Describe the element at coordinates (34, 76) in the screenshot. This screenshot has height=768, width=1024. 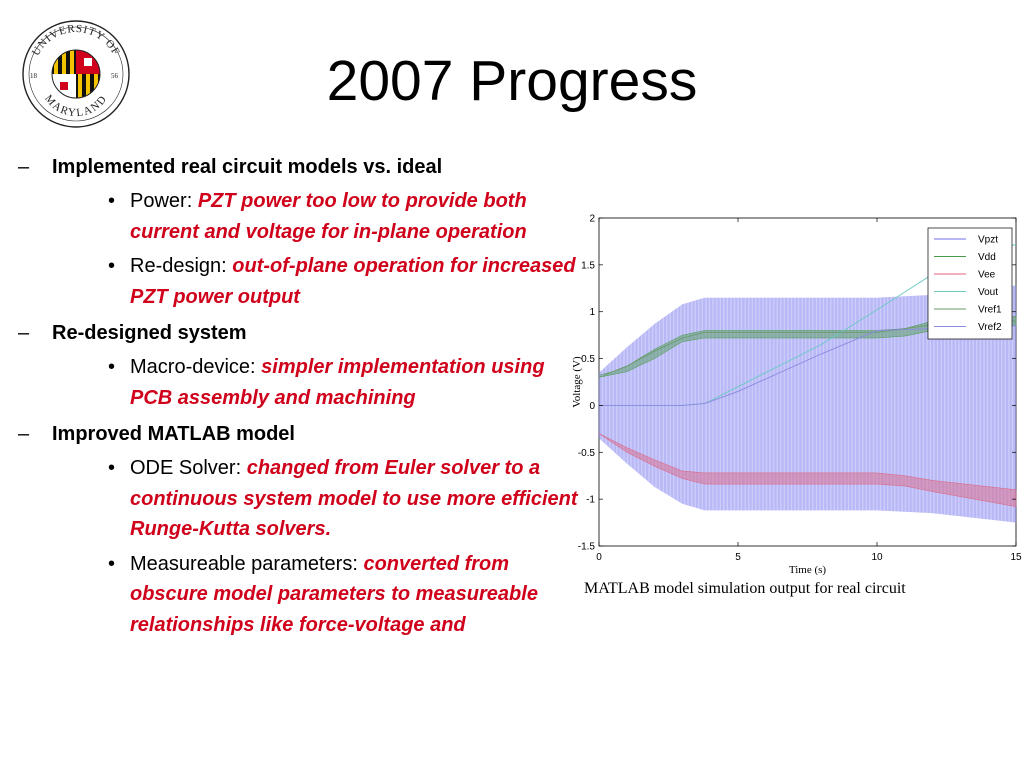
I see `svg-text: 18` at that location.